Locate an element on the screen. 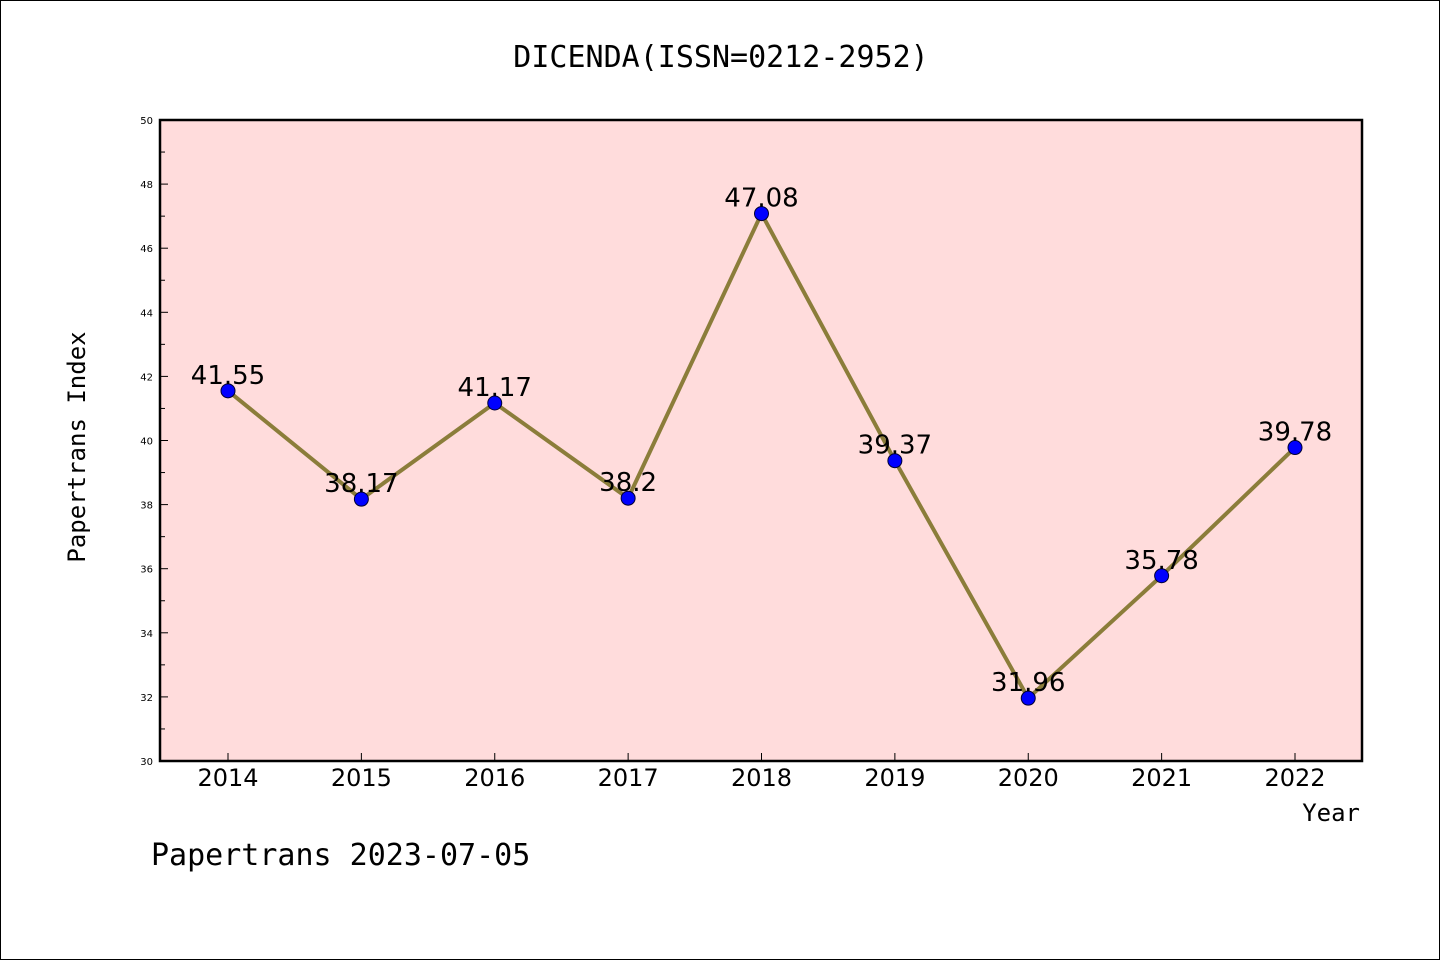 The image size is (1440, 960). y-tick-label: 34 is located at coordinates (146, 634).